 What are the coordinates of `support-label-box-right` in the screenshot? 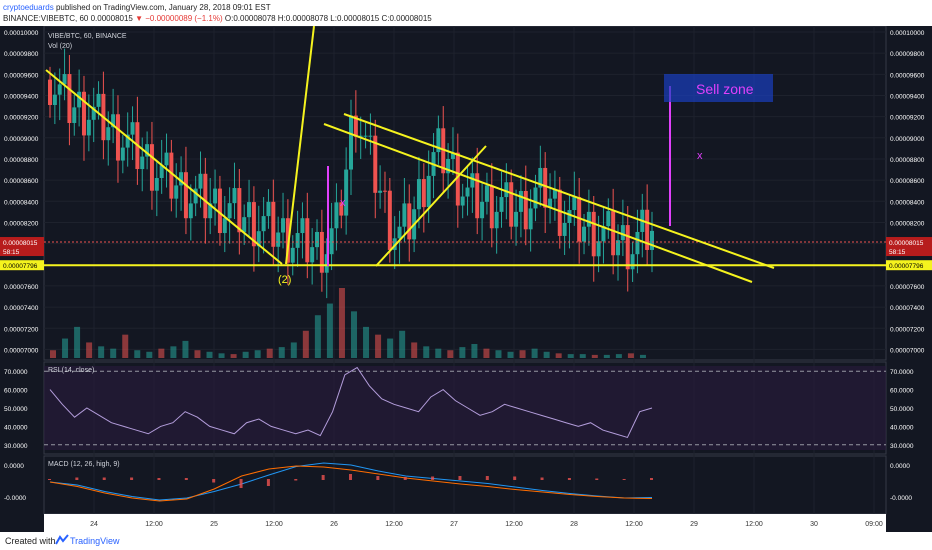 It's located at (909, 265).